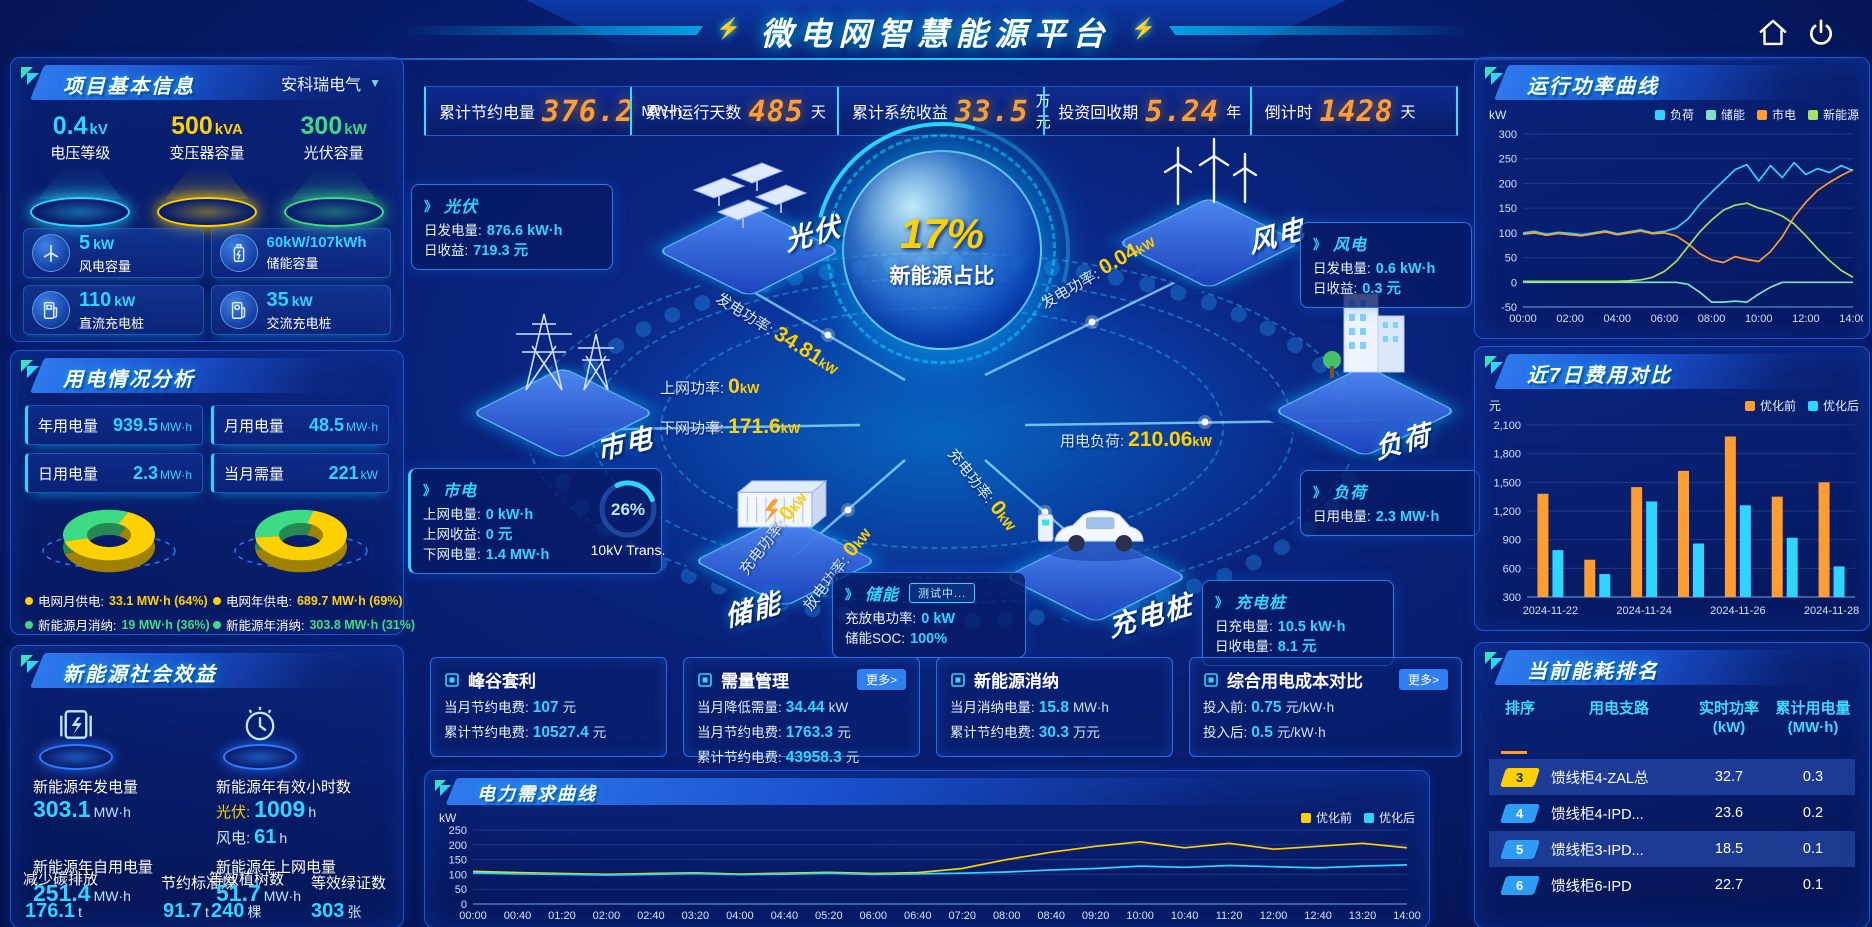 The image size is (1872, 927). Describe the element at coordinates (1520, 718) in the screenshot. I see `rank-header-cell: 排序` at that location.